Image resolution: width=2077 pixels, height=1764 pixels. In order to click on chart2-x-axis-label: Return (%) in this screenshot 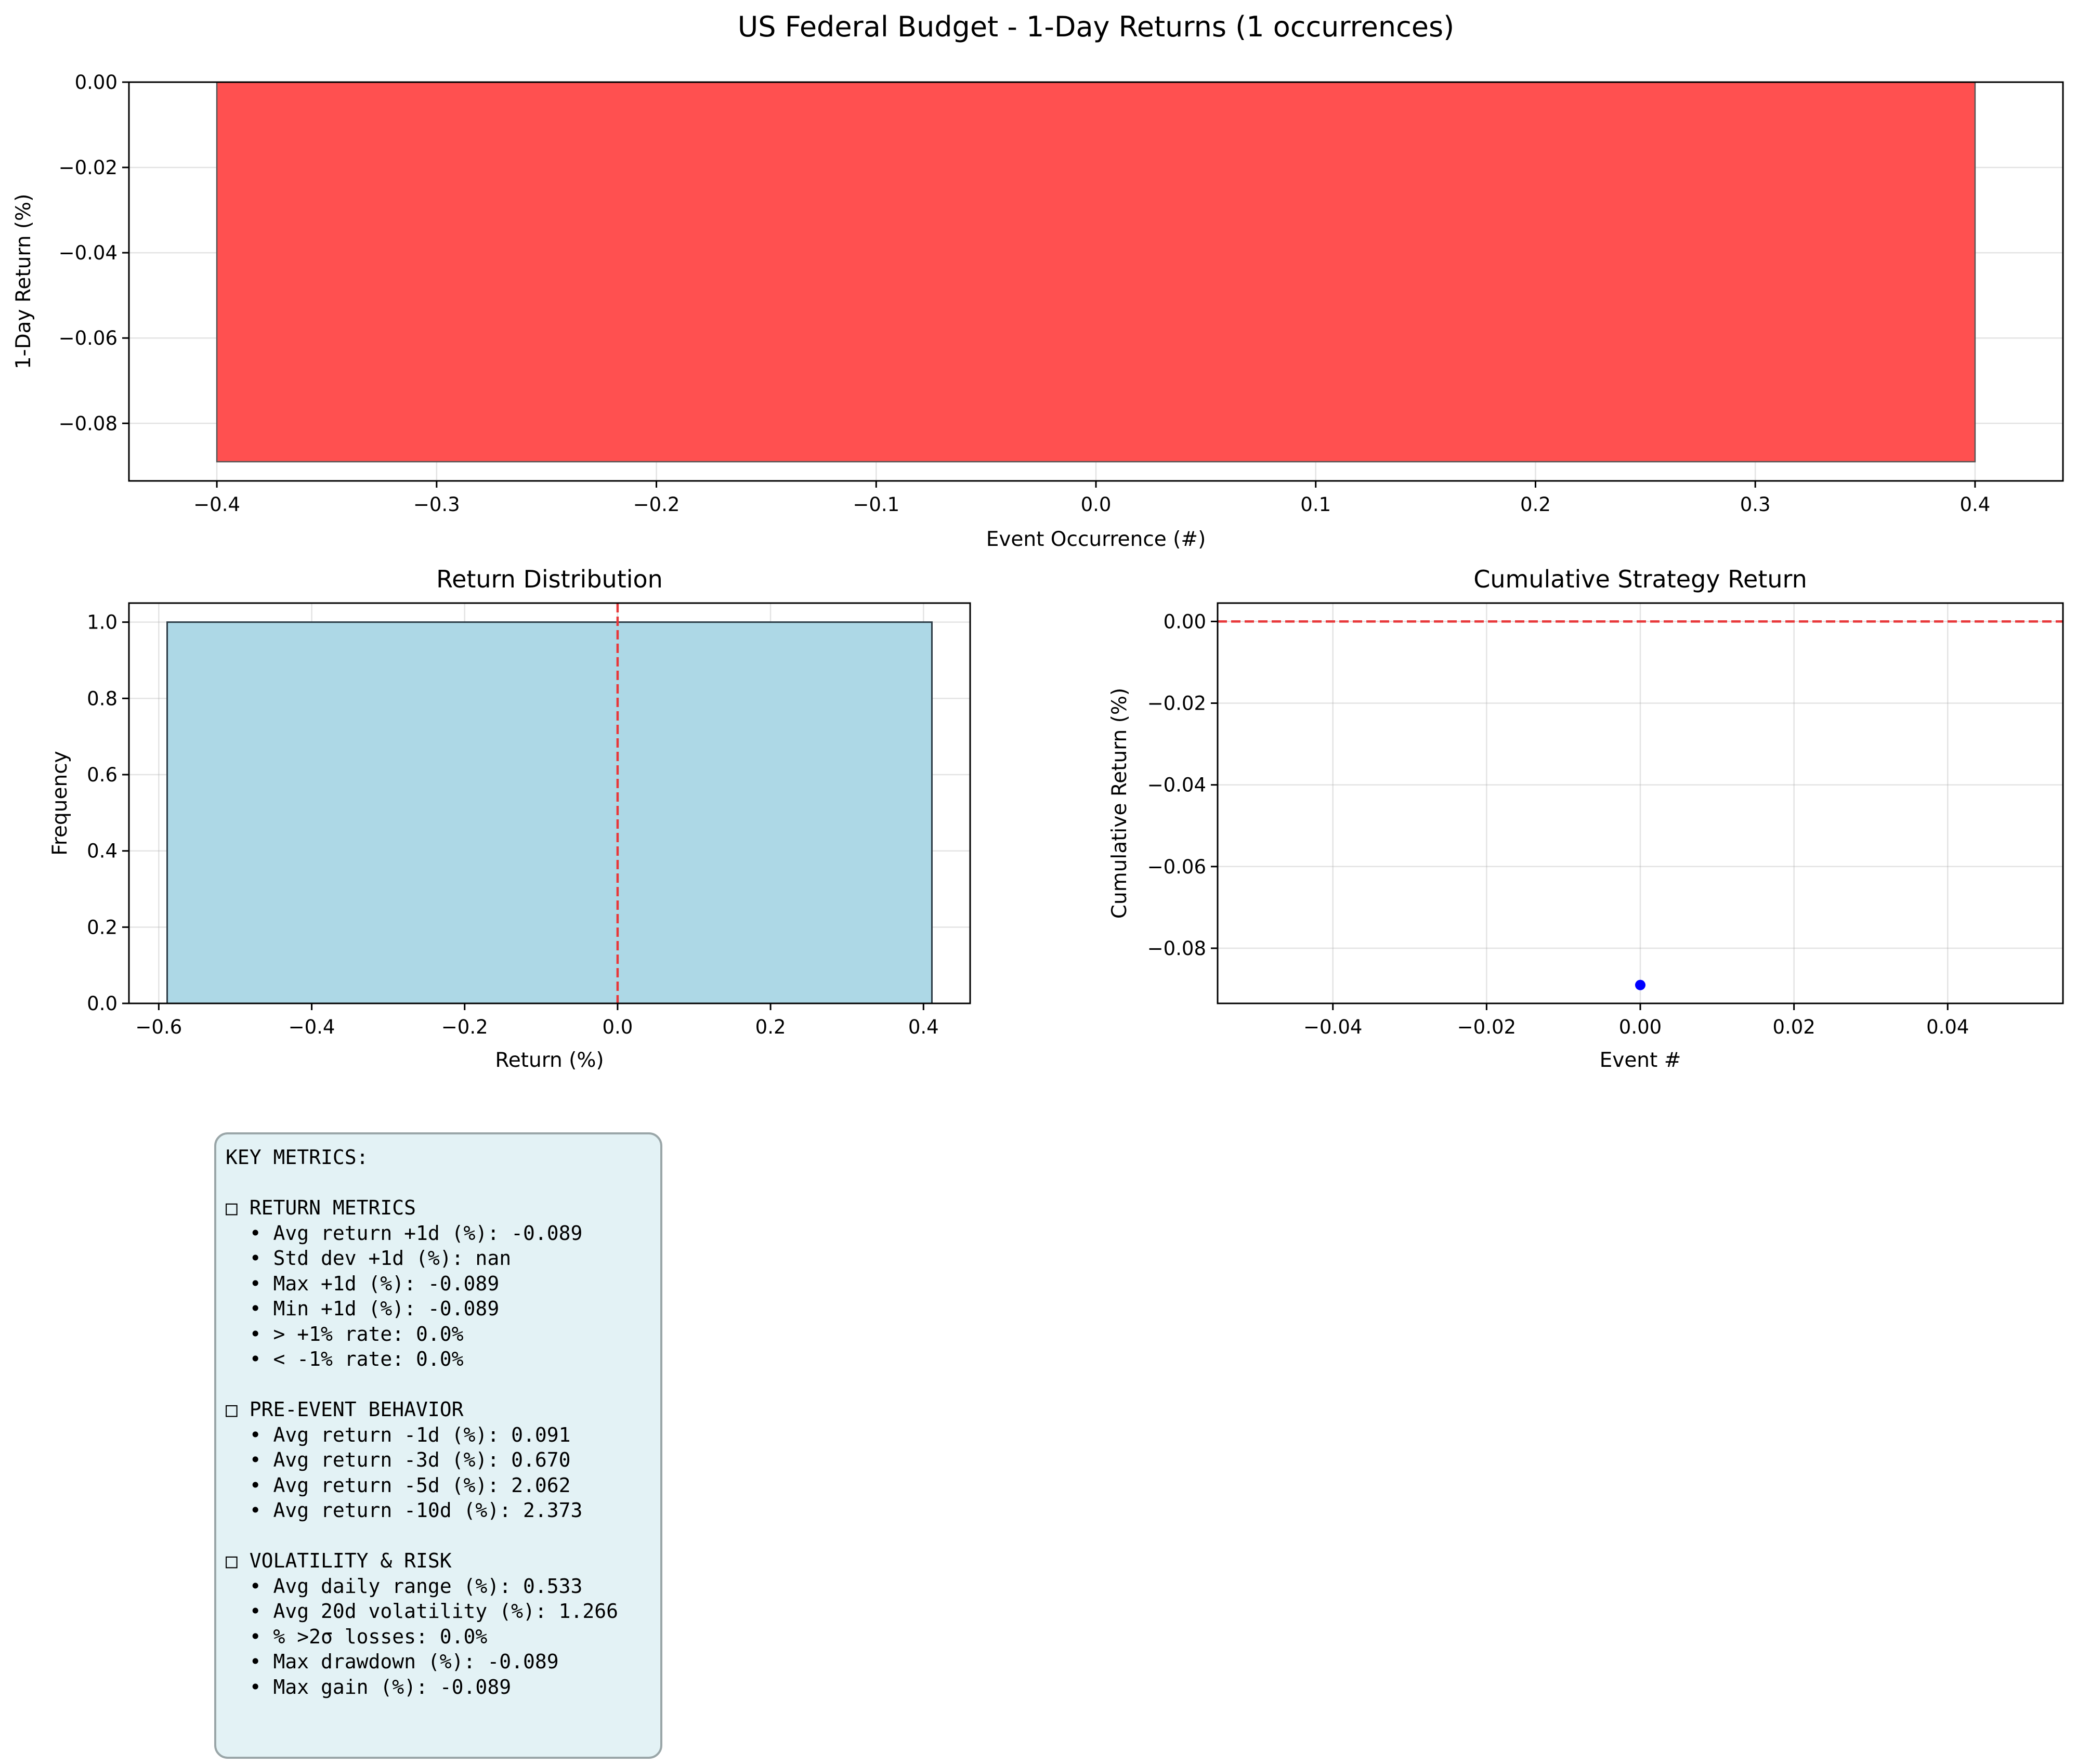, I will do `click(549, 1060)`.